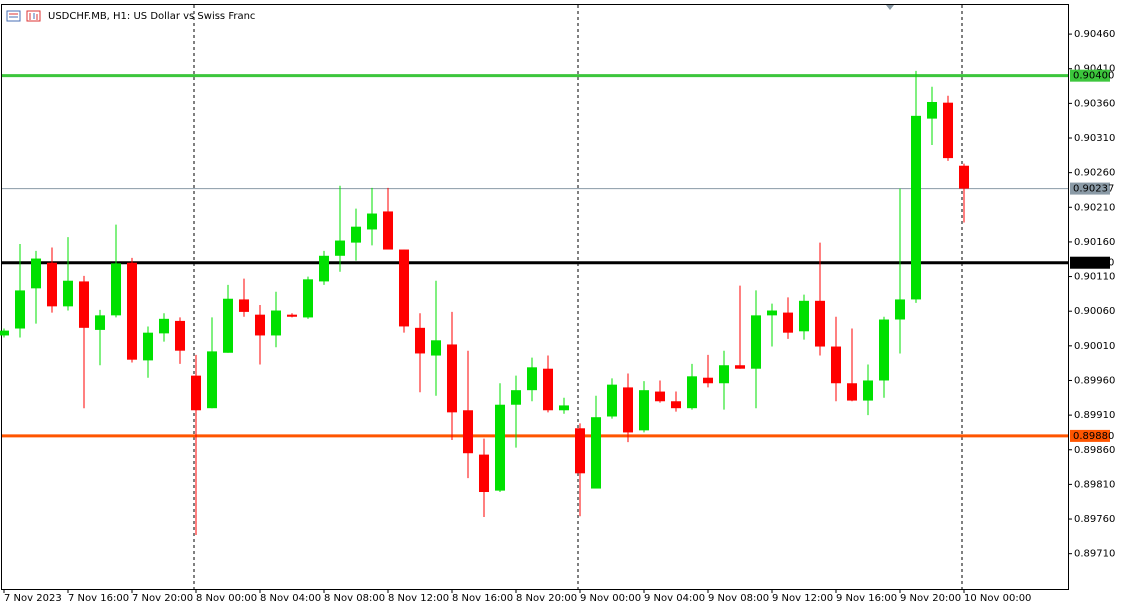 Image resolution: width=1122 pixels, height=608 pixels. Describe the element at coordinates (1093, 76) in the screenshot. I see `price-tag-label: 0.90400` at that location.